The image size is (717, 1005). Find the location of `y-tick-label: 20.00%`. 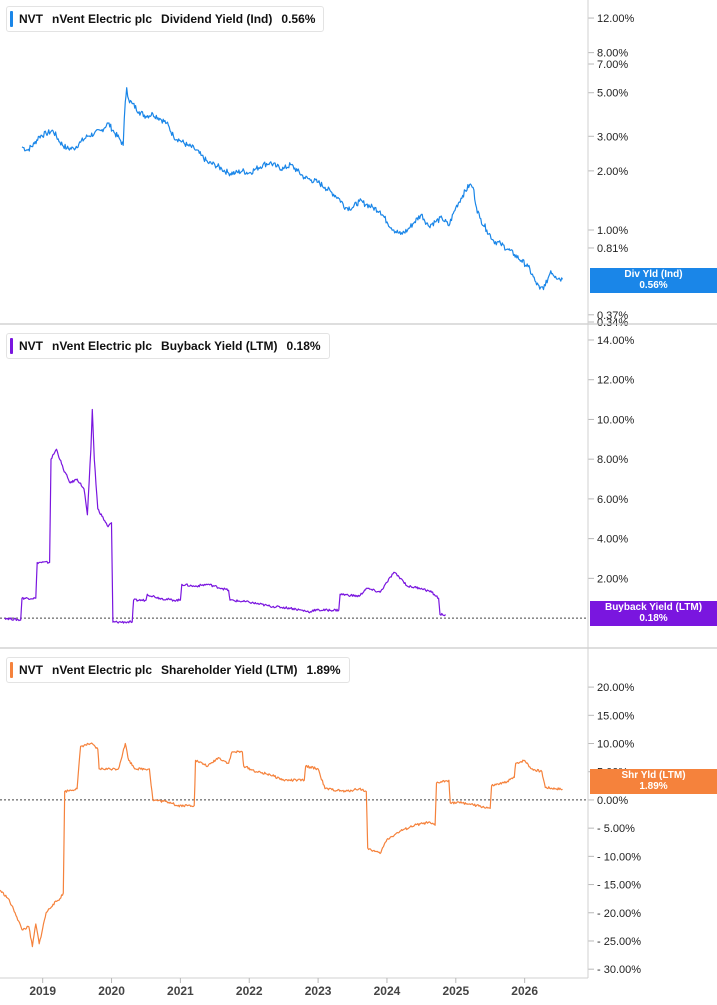

y-tick-label: 20.00% is located at coordinates (616, 688).